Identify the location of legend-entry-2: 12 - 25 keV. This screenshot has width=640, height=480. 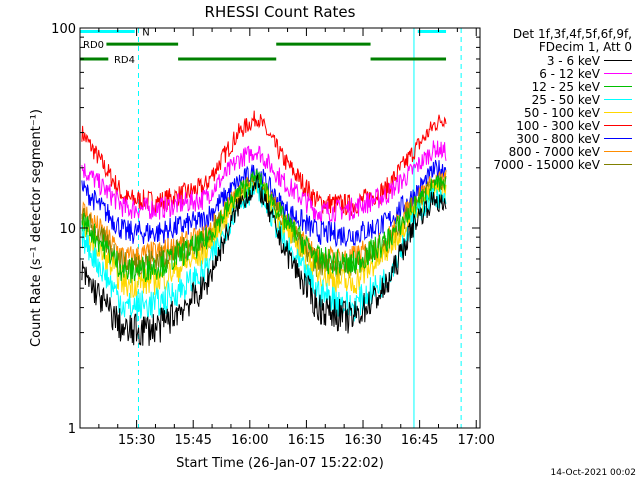
(547, 86).